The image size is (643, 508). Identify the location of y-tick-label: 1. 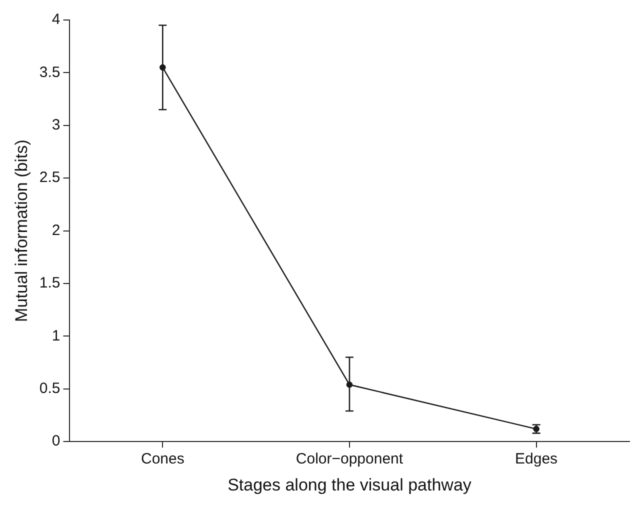
(56, 335).